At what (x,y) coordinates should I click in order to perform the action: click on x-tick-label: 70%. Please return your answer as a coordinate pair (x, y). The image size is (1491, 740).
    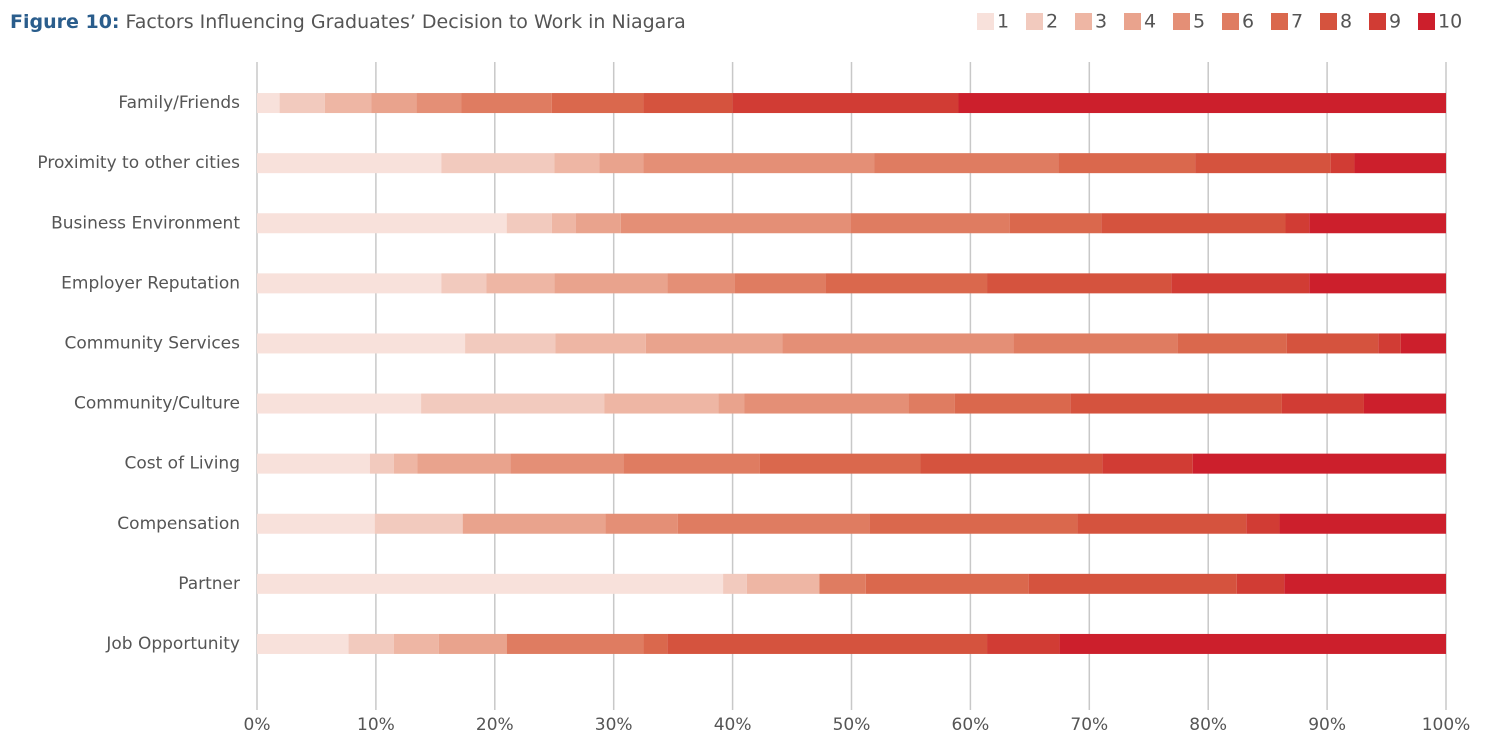
    Looking at the image, I should click on (1089, 725).